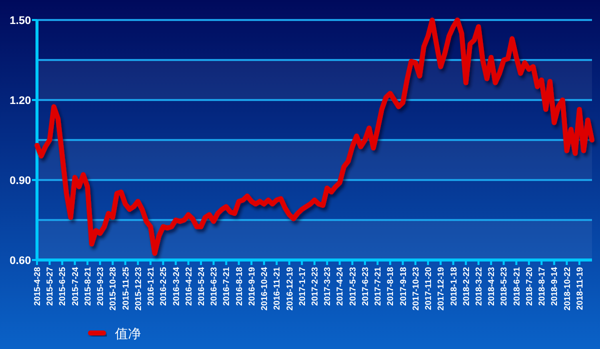 Image resolution: width=600 pixels, height=349 pixels. Describe the element at coordinates (365, 286) in the screenshot. I see `x-tick-label: 2017-6-23` at that location.